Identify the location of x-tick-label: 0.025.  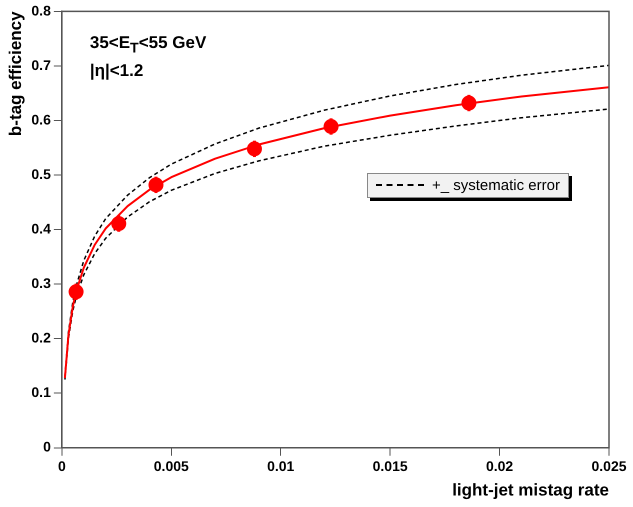
(609, 466).